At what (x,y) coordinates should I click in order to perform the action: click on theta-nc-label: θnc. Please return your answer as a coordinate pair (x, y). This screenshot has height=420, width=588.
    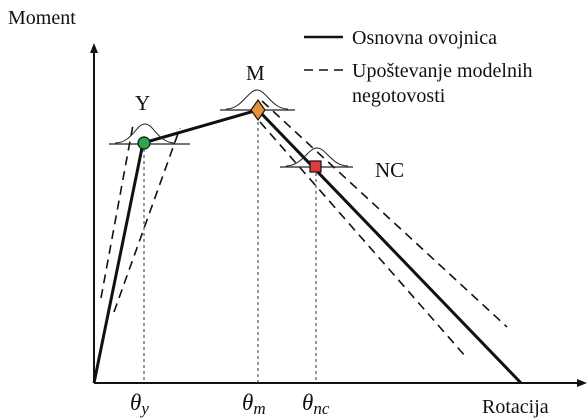
    Looking at the image, I should click on (316, 404).